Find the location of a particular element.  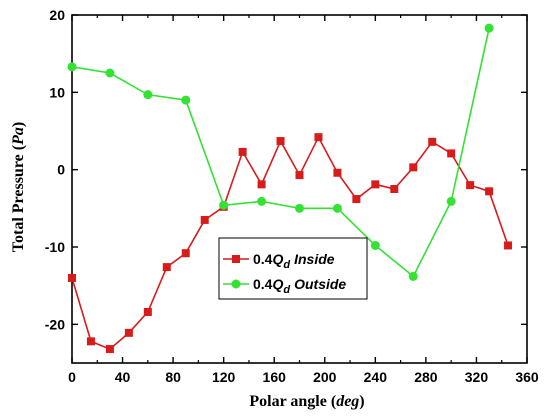

x-axis-title-text: Polar angle is located at coordinates (287, 401).